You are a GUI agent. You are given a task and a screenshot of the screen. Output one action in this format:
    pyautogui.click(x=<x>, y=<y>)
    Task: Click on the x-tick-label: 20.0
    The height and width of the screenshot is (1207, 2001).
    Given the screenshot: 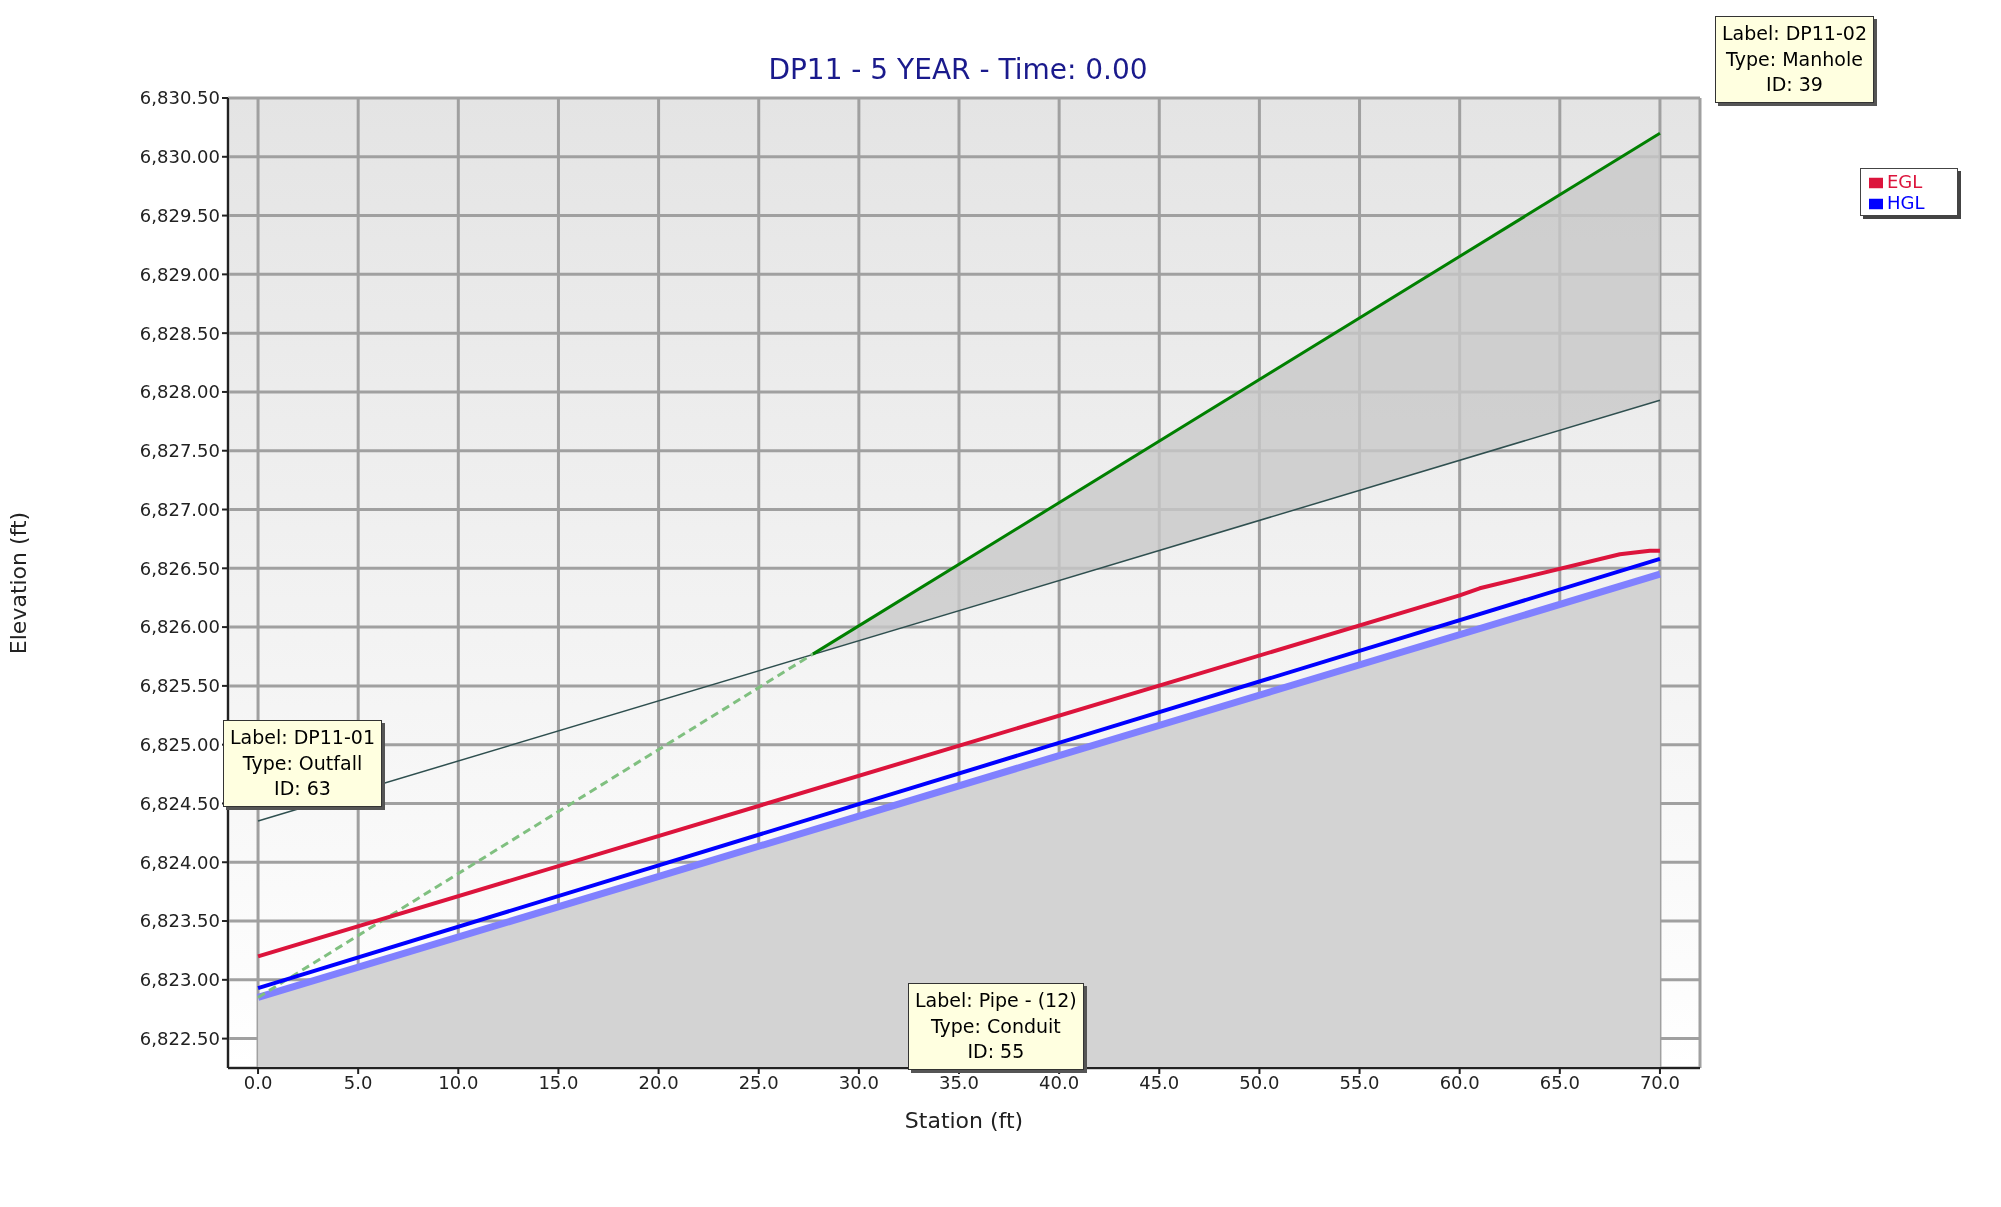 What is the action you would take?
    pyautogui.click(x=658, y=1082)
    